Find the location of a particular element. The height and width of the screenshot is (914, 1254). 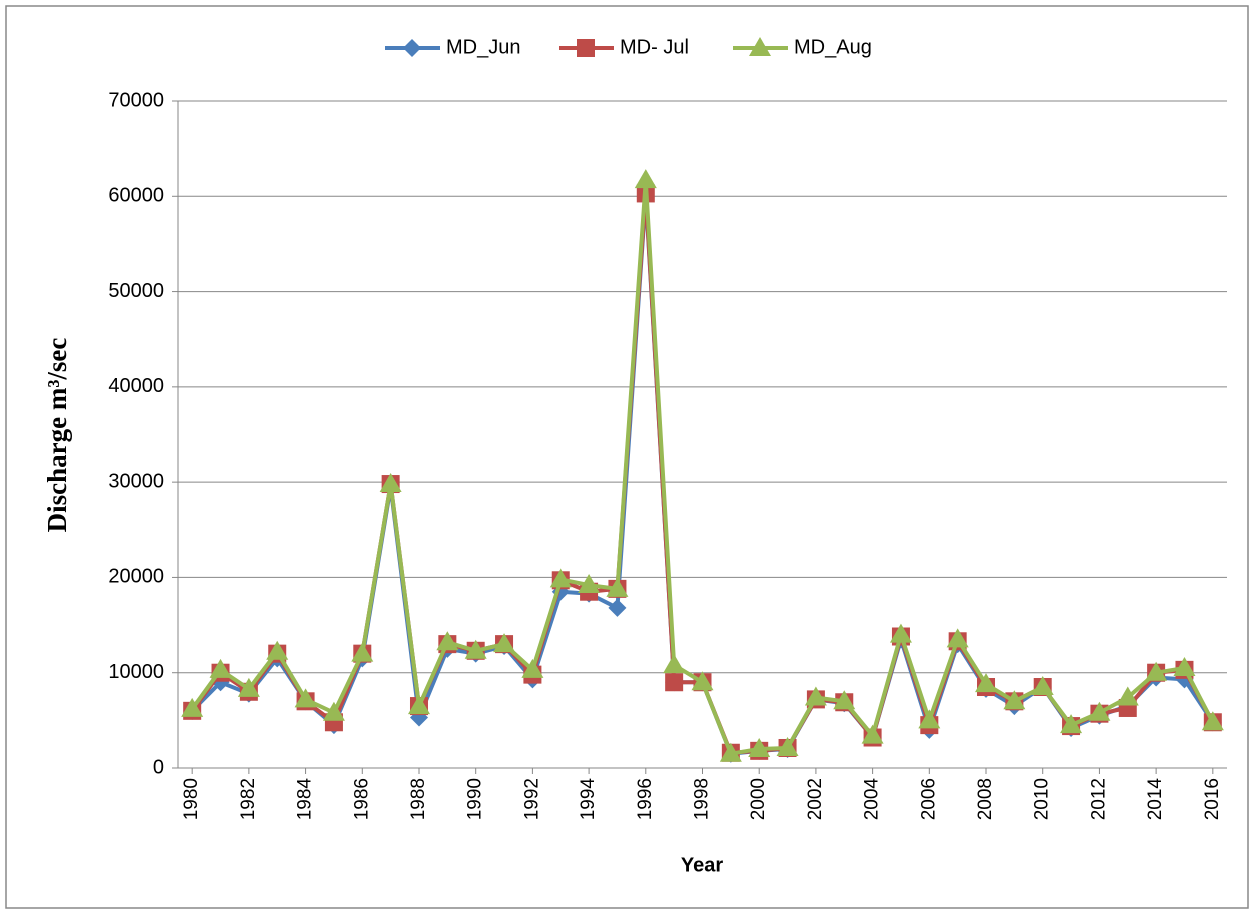

x-tick-label: 2012 is located at coordinates (1098, 799).